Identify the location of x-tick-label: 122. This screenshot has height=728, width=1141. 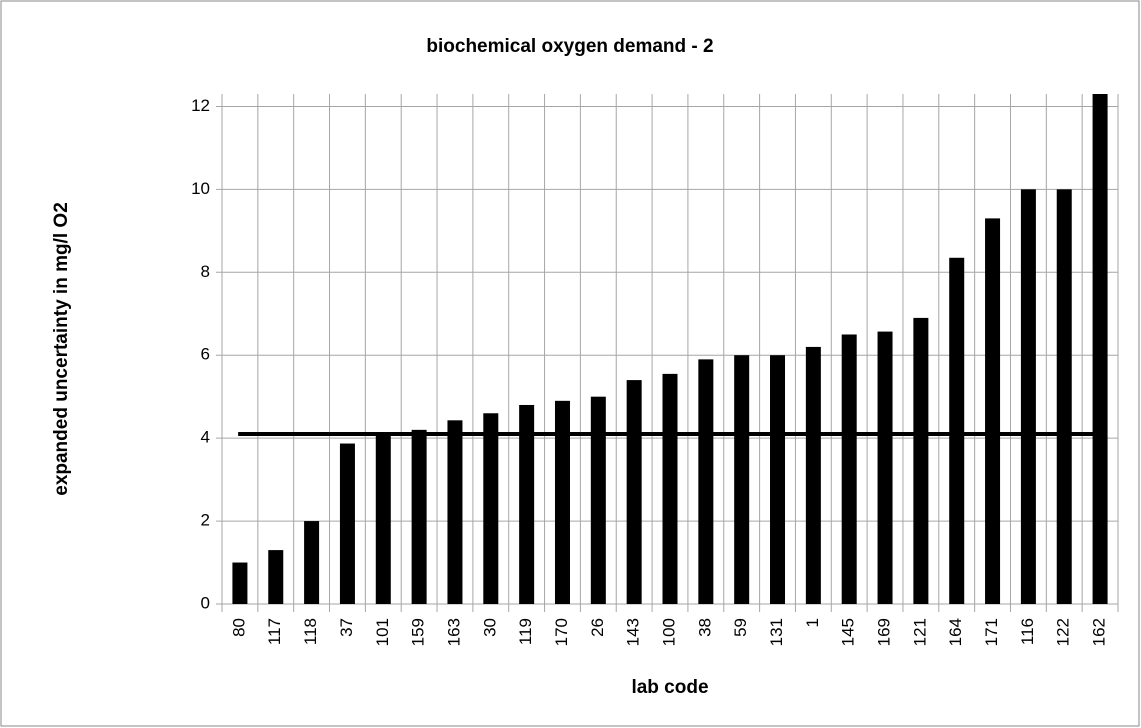
(1063, 632).